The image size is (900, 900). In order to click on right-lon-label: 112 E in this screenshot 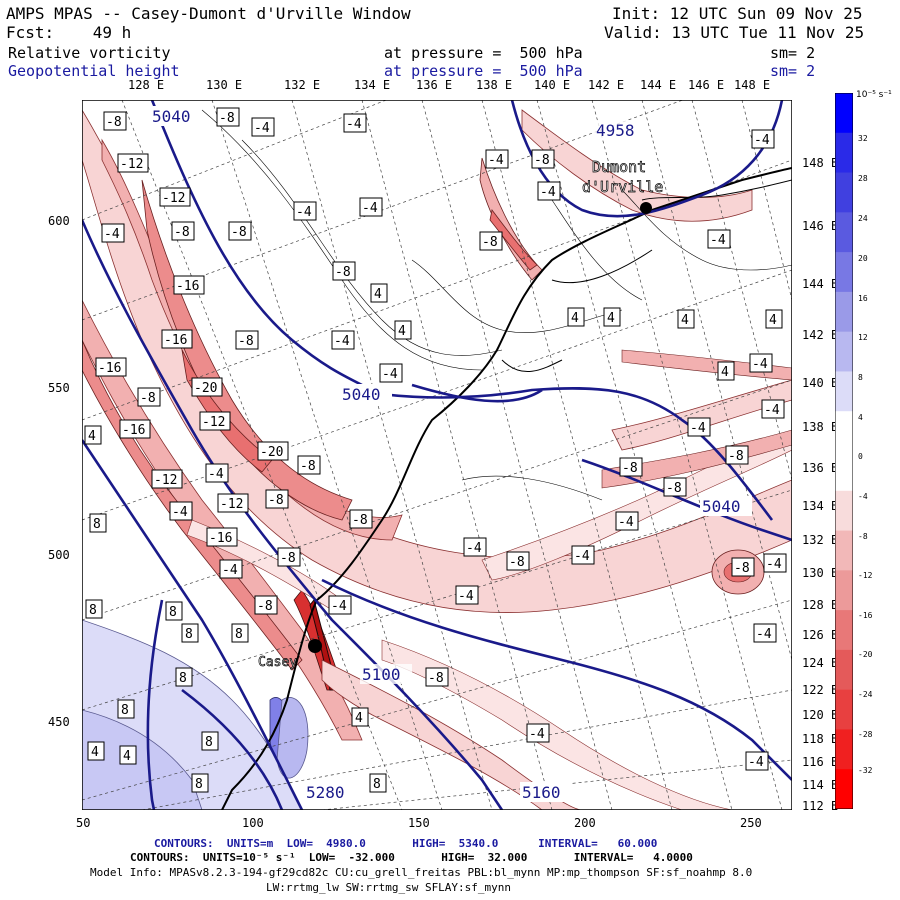, I will do `click(820, 806)`.